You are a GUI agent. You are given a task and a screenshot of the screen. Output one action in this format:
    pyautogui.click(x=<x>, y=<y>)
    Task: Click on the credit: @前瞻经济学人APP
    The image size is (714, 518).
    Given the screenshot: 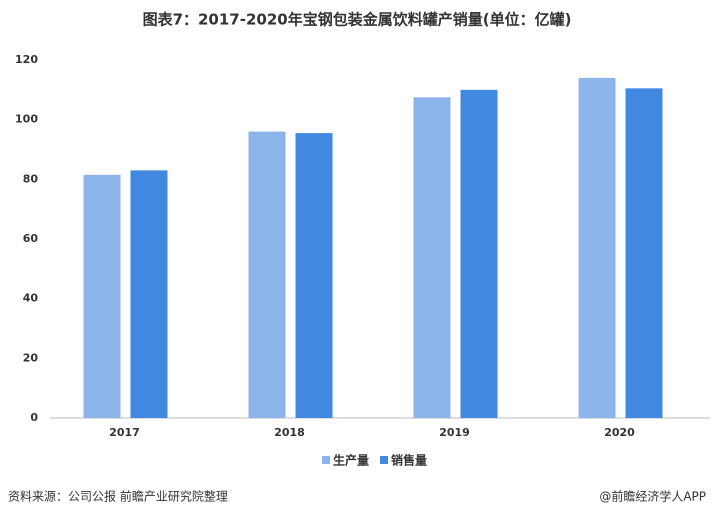 What is the action you would take?
    pyautogui.click(x=652, y=496)
    